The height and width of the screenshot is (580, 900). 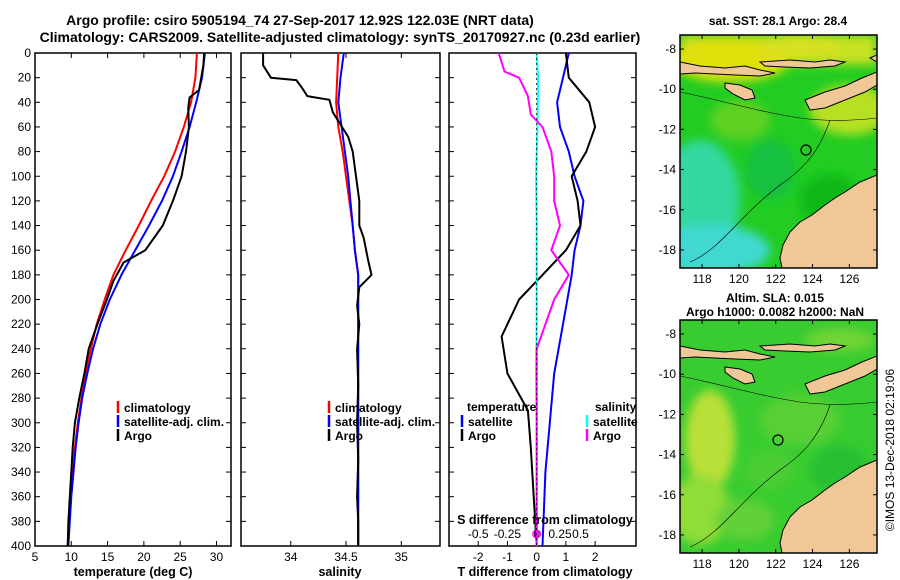 I want to click on depth-tick-label: 80, so click(x=25, y=152).